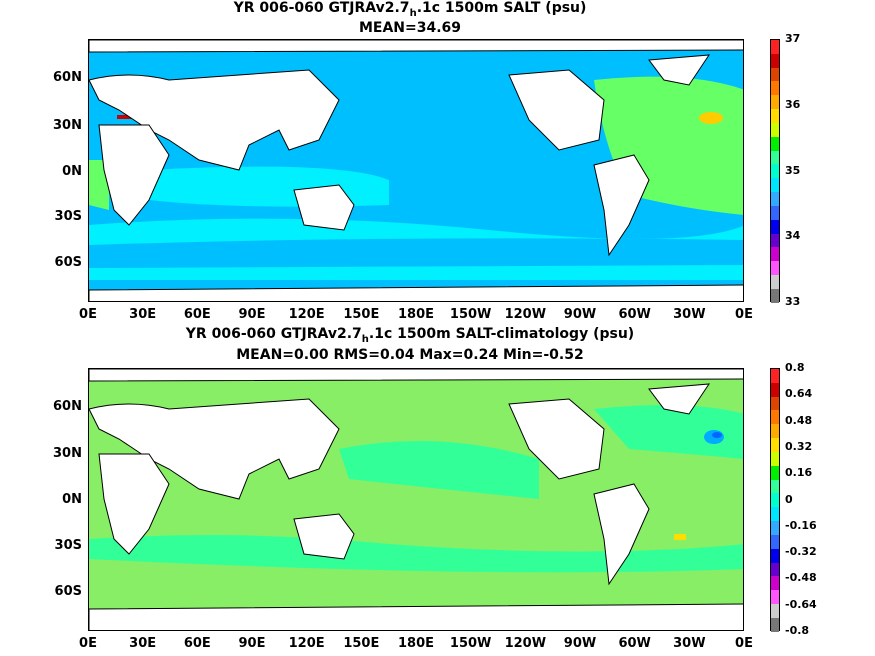 This screenshot has height=656, width=875. What do you see at coordinates (197, 314) in the screenshot?
I see `panel1-xtick: 60E` at bounding box center [197, 314].